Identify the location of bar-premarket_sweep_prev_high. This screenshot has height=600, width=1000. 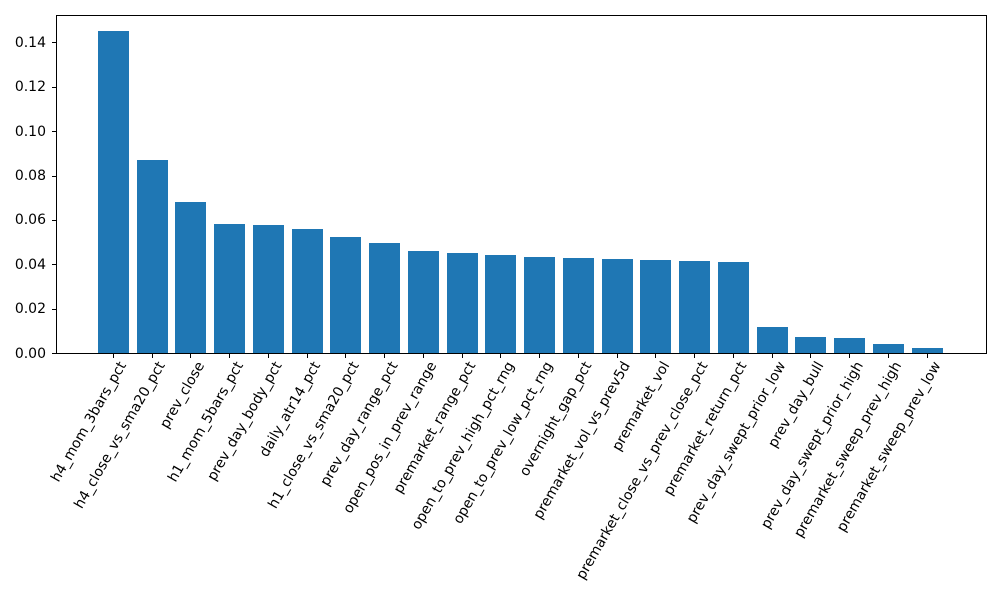
(888, 349).